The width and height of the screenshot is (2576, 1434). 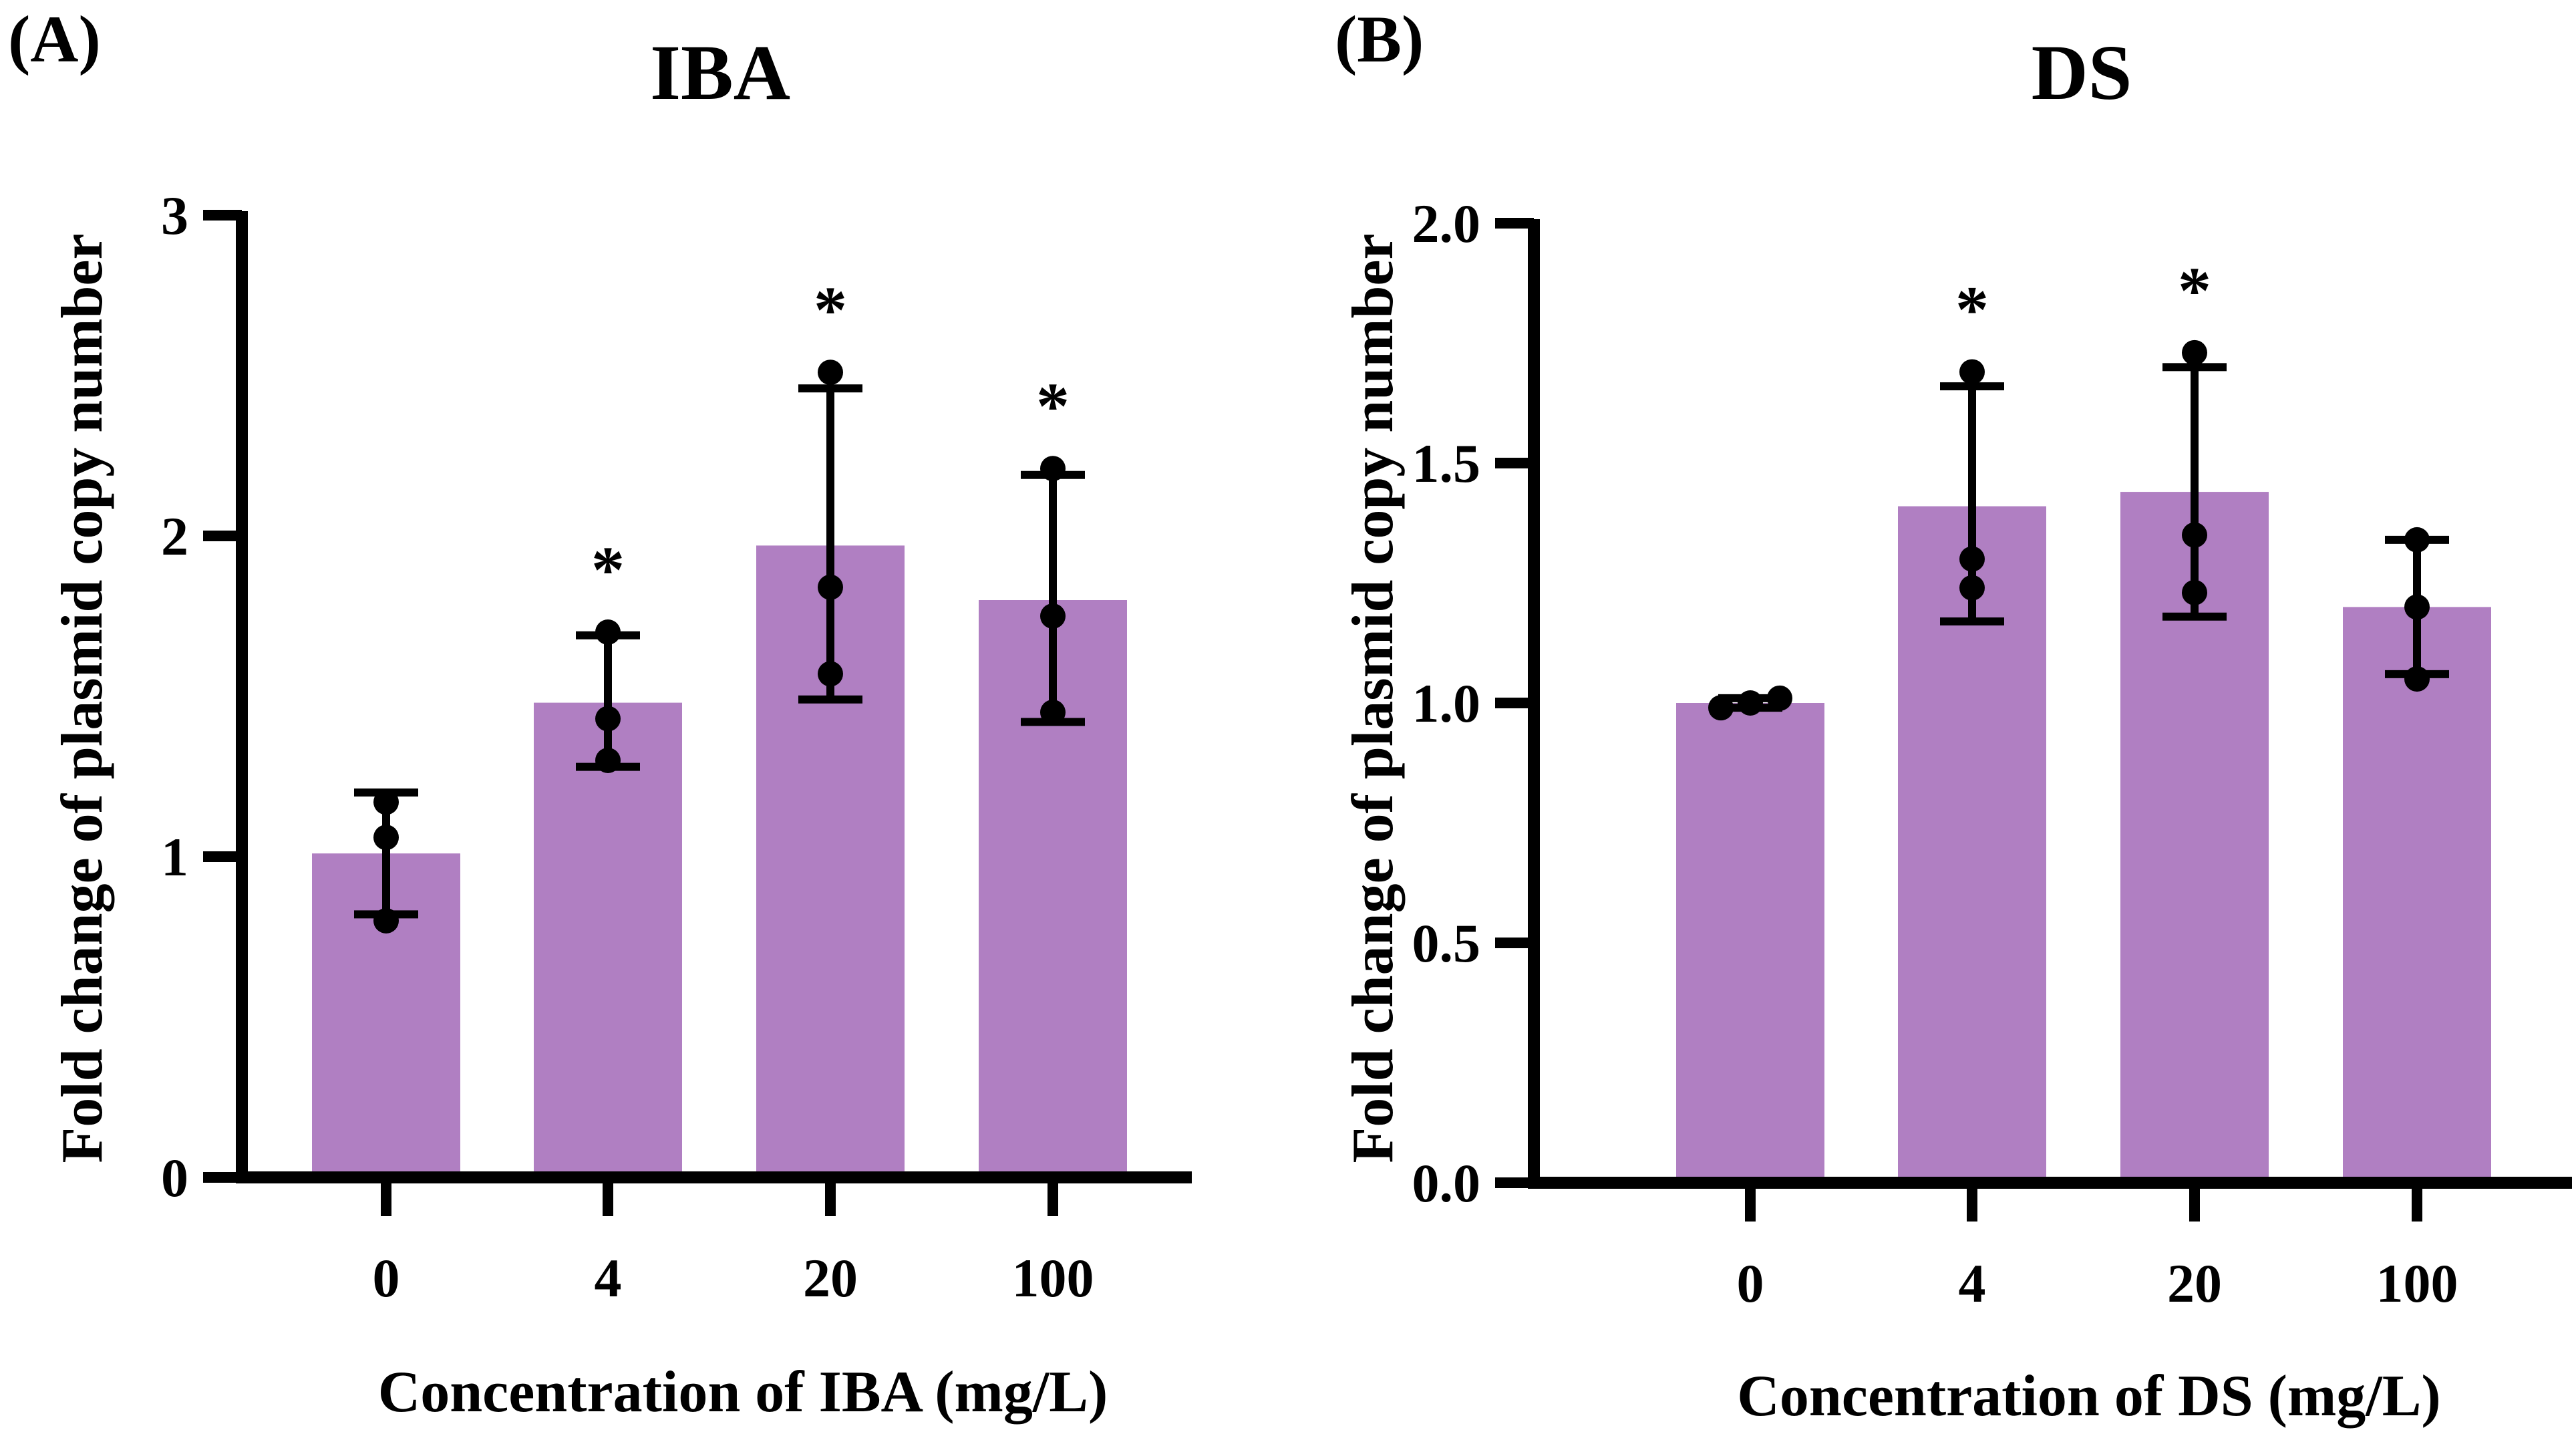 I want to click on y-tick-label-ds-1.5: 1.5, so click(x=1446, y=463).